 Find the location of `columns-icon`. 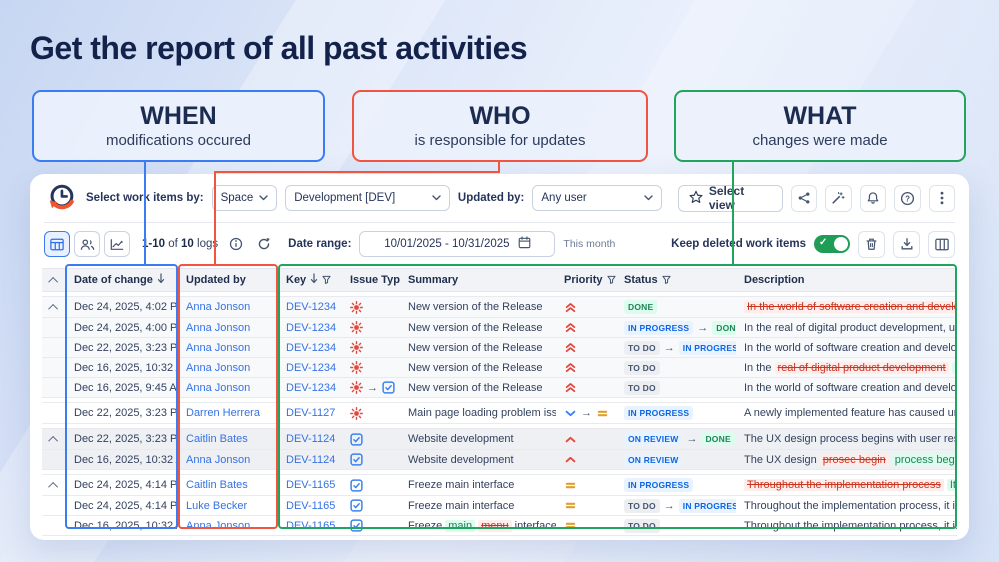

columns-icon is located at coordinates (941, 244).